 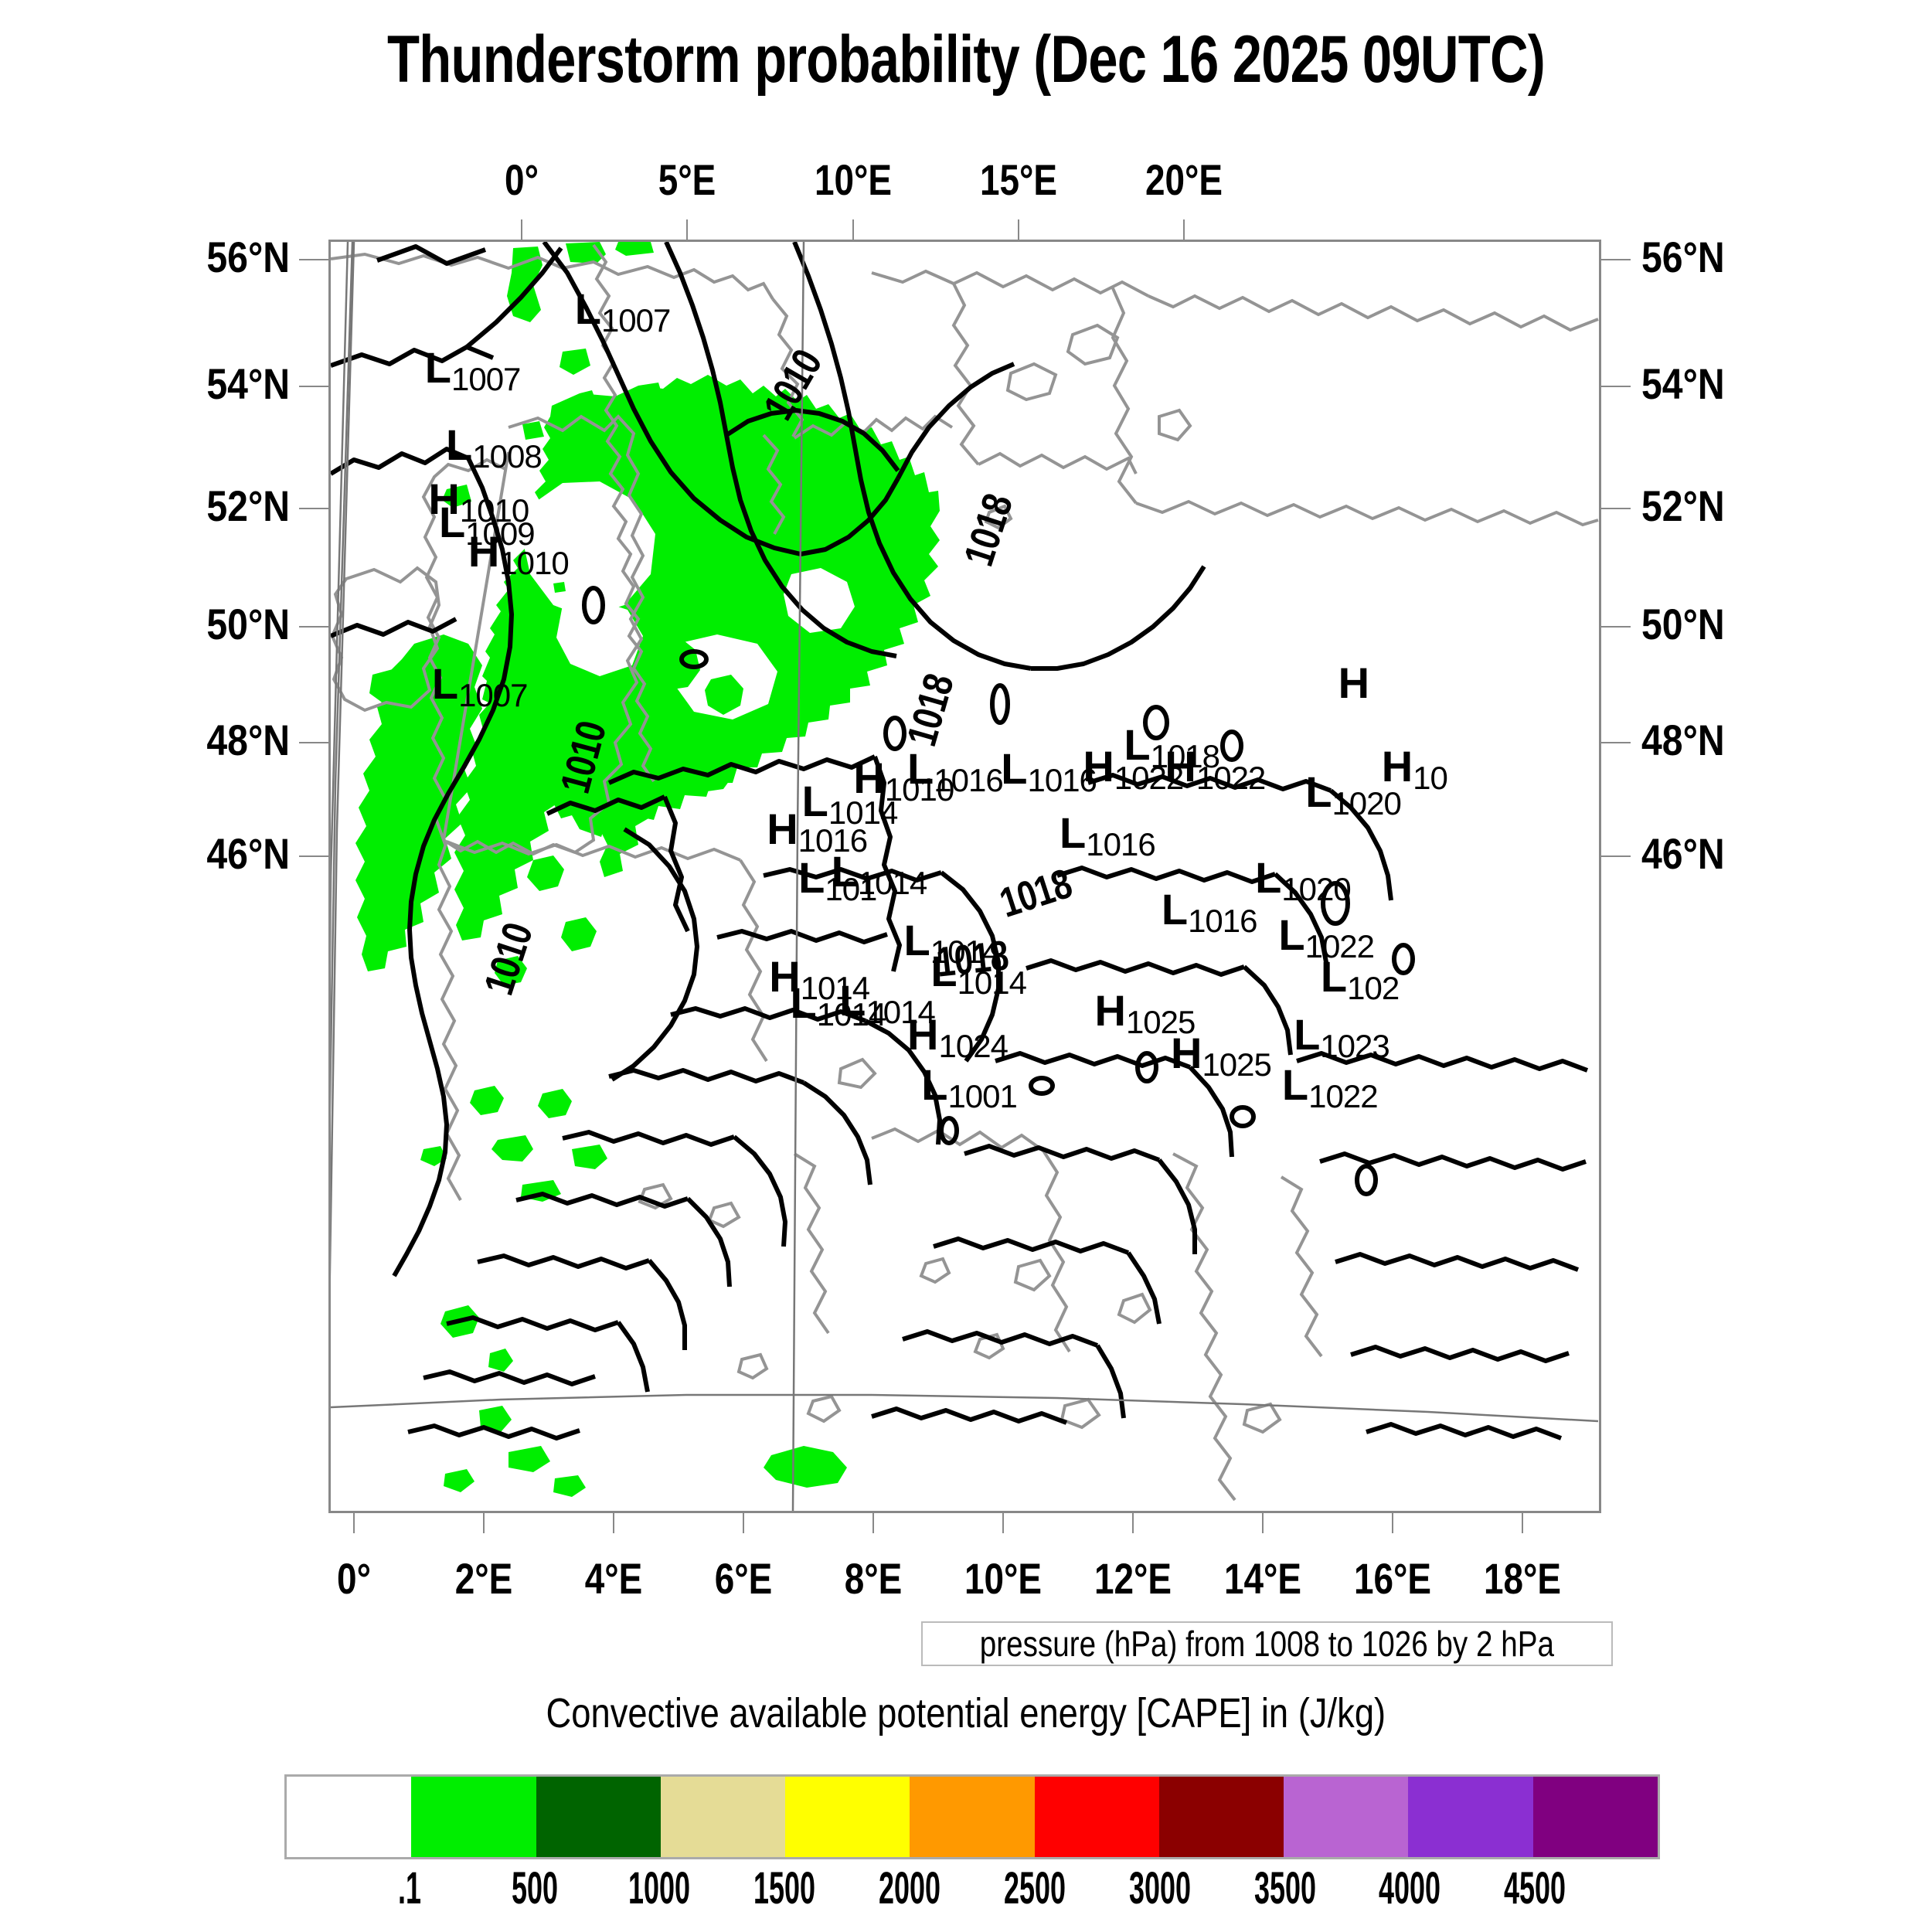 I want to click on left-axis-label: 46°N, so click(x=248, y=853).